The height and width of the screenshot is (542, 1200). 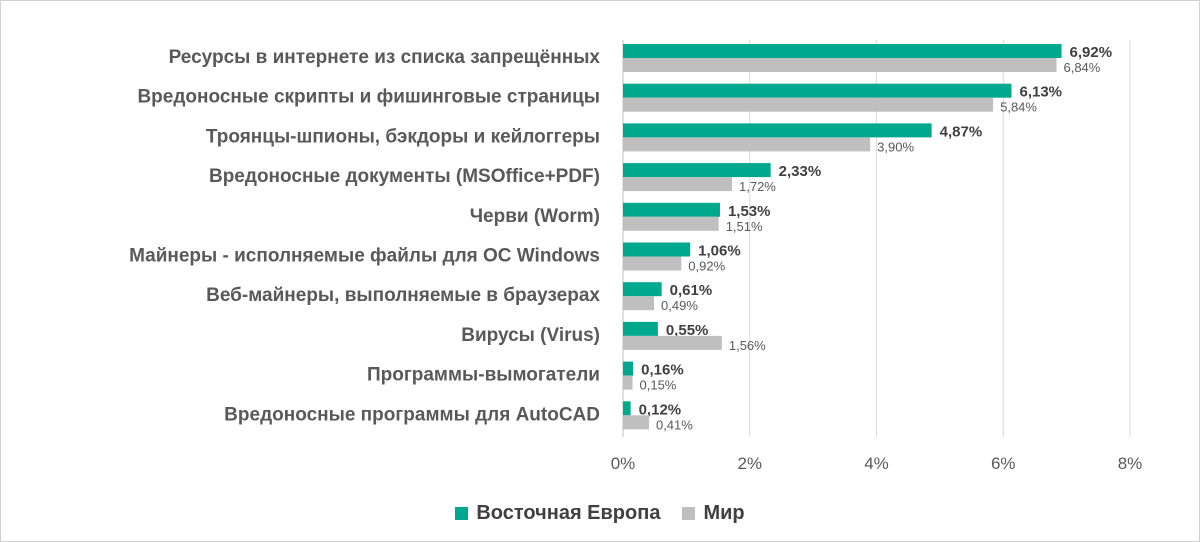 What do you see at coordinates (749, 463) in the screenshot?
I see `x-tick-label: 2%` at bounding box center [749, 463].